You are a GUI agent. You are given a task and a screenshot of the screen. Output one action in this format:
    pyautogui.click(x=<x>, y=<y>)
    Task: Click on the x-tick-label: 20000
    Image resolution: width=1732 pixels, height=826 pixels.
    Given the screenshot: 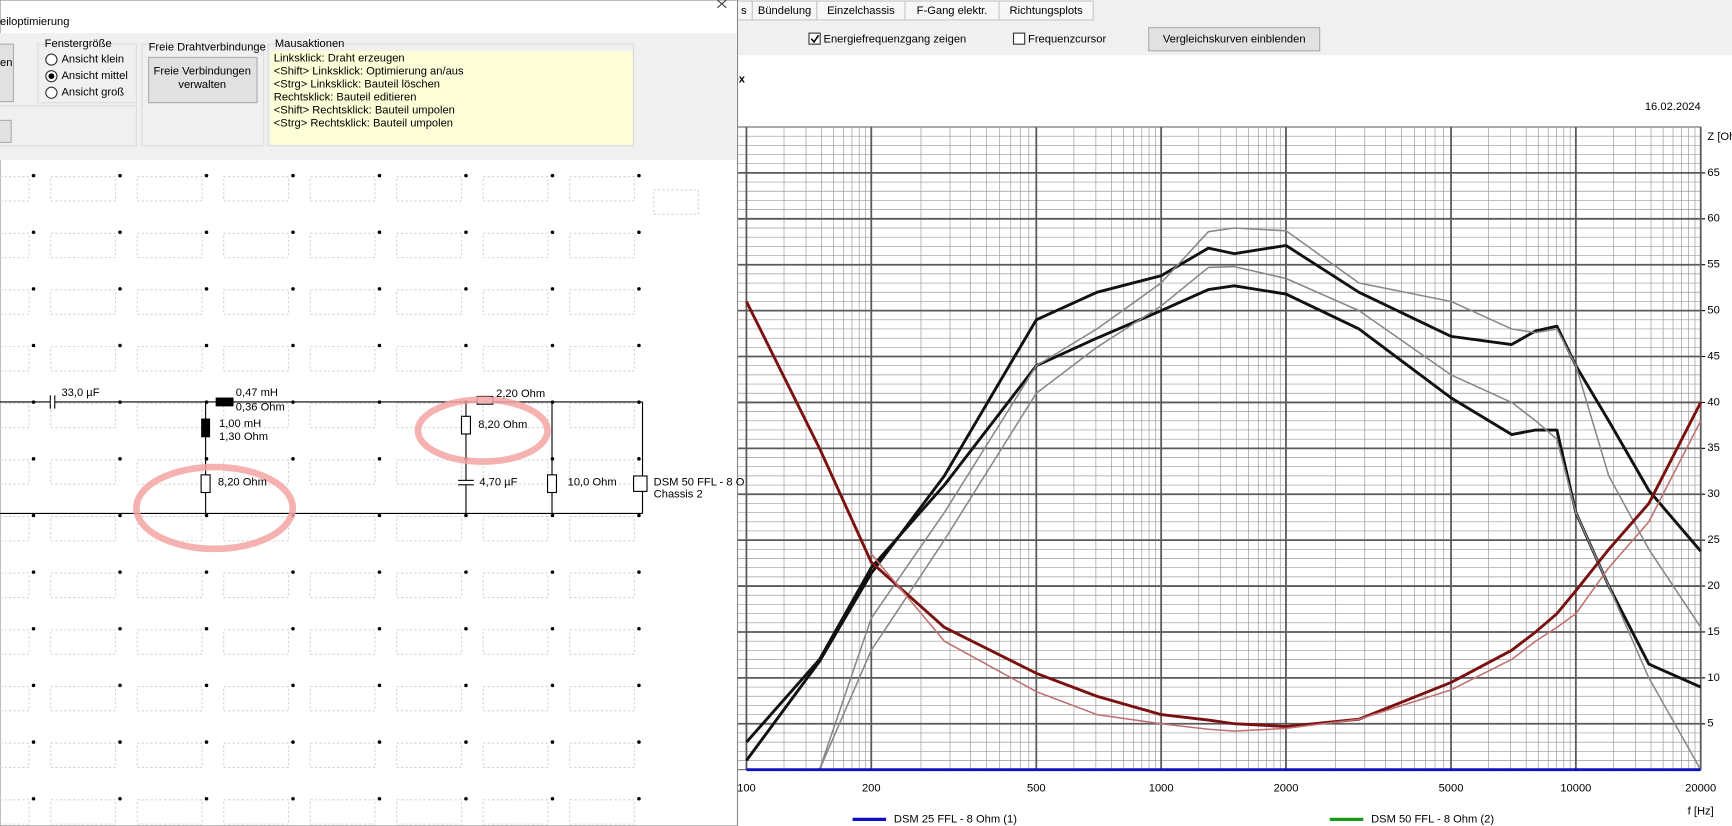 What is the action you would take?
    pyautogui.click(x=1700, y=788)
    